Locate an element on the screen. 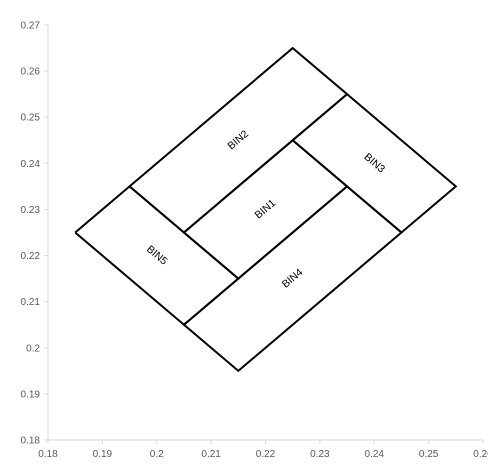 This screenshot has height=466, width=488. bin-bin4-label: BIN4 is located at coordinates (293, 278).